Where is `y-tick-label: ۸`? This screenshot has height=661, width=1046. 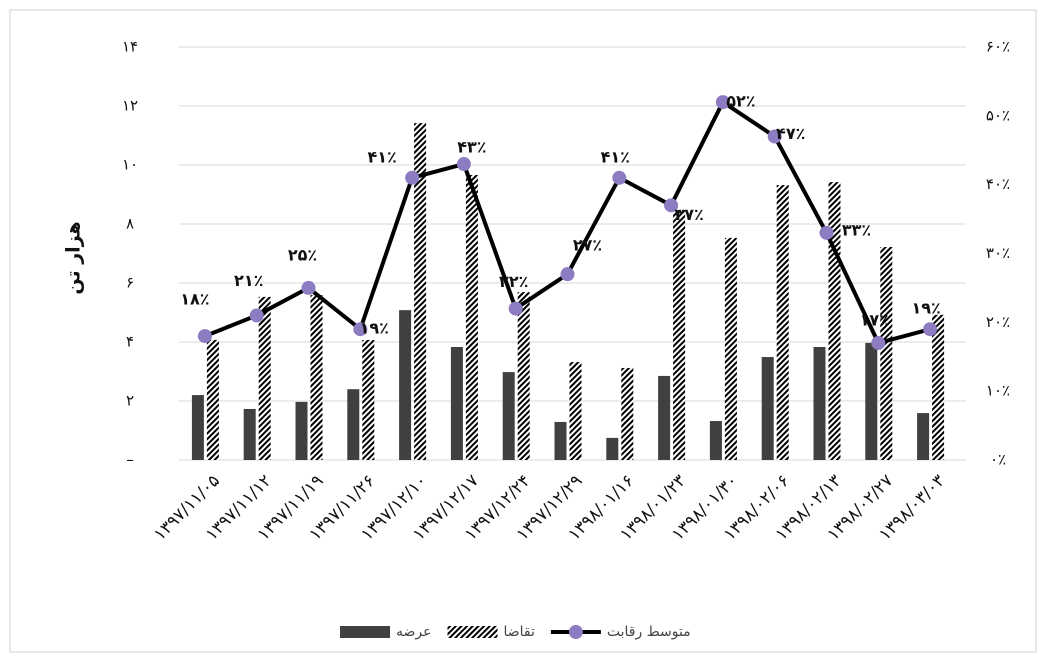 y-tick-label: ۸ is located at coordinates (130, 224).